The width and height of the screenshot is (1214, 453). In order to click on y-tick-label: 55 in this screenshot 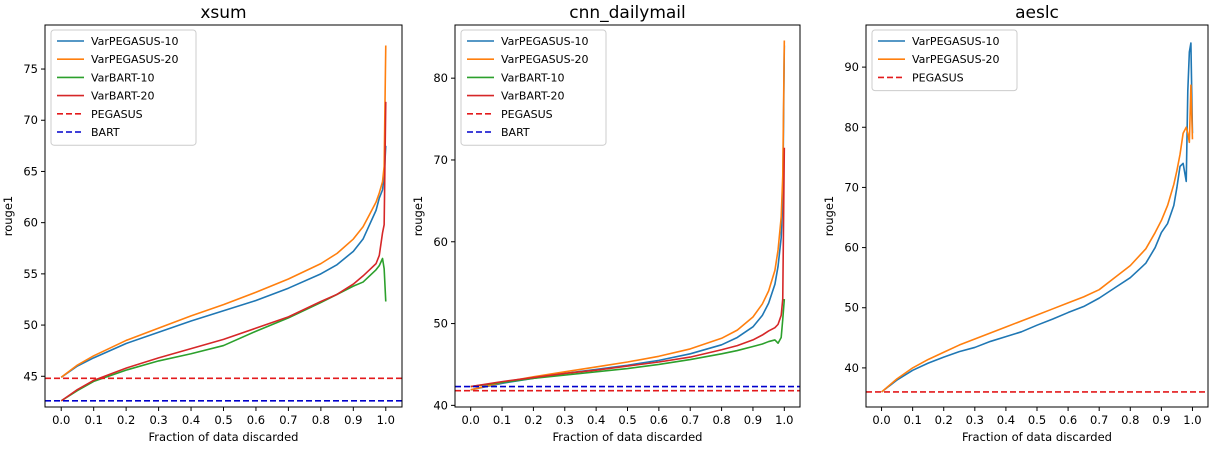, I will do `click(30, 274)`.